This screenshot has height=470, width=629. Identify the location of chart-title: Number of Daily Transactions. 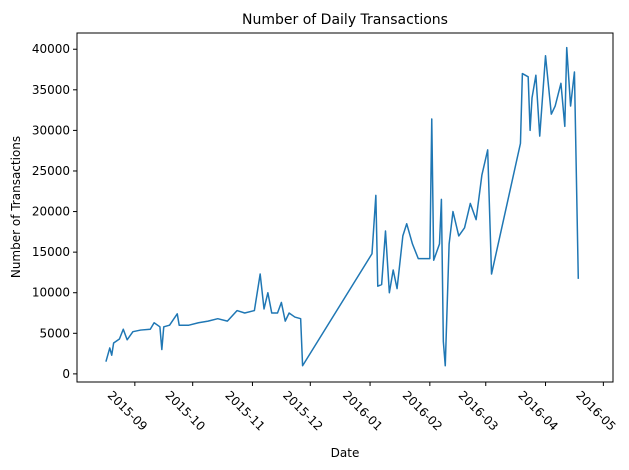
(345, 20).